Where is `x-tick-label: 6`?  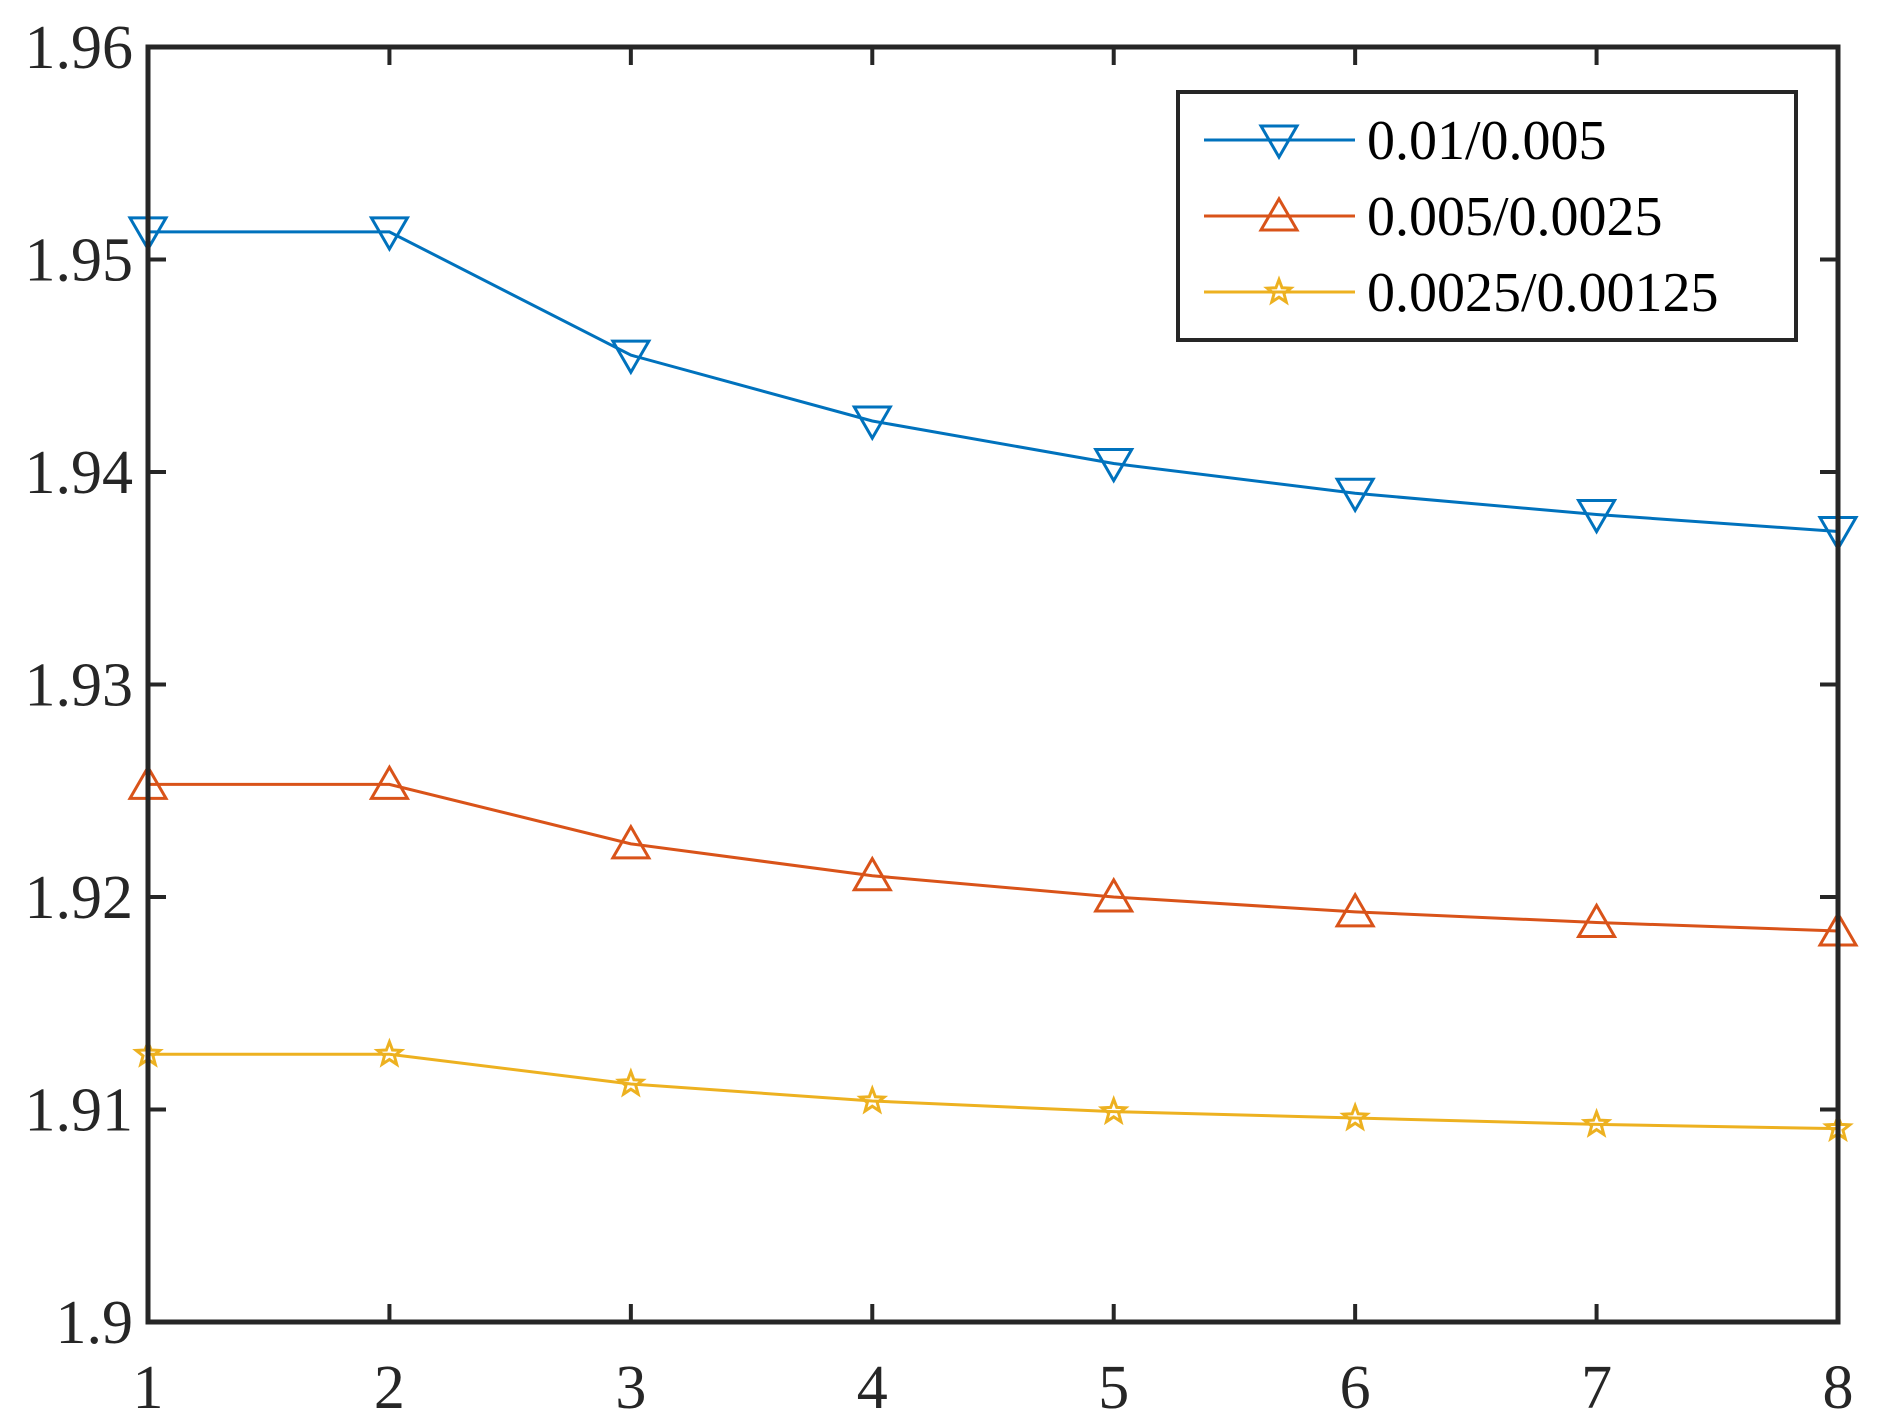
x-tick-label: 6 is located at coordinates (1355, 1385).